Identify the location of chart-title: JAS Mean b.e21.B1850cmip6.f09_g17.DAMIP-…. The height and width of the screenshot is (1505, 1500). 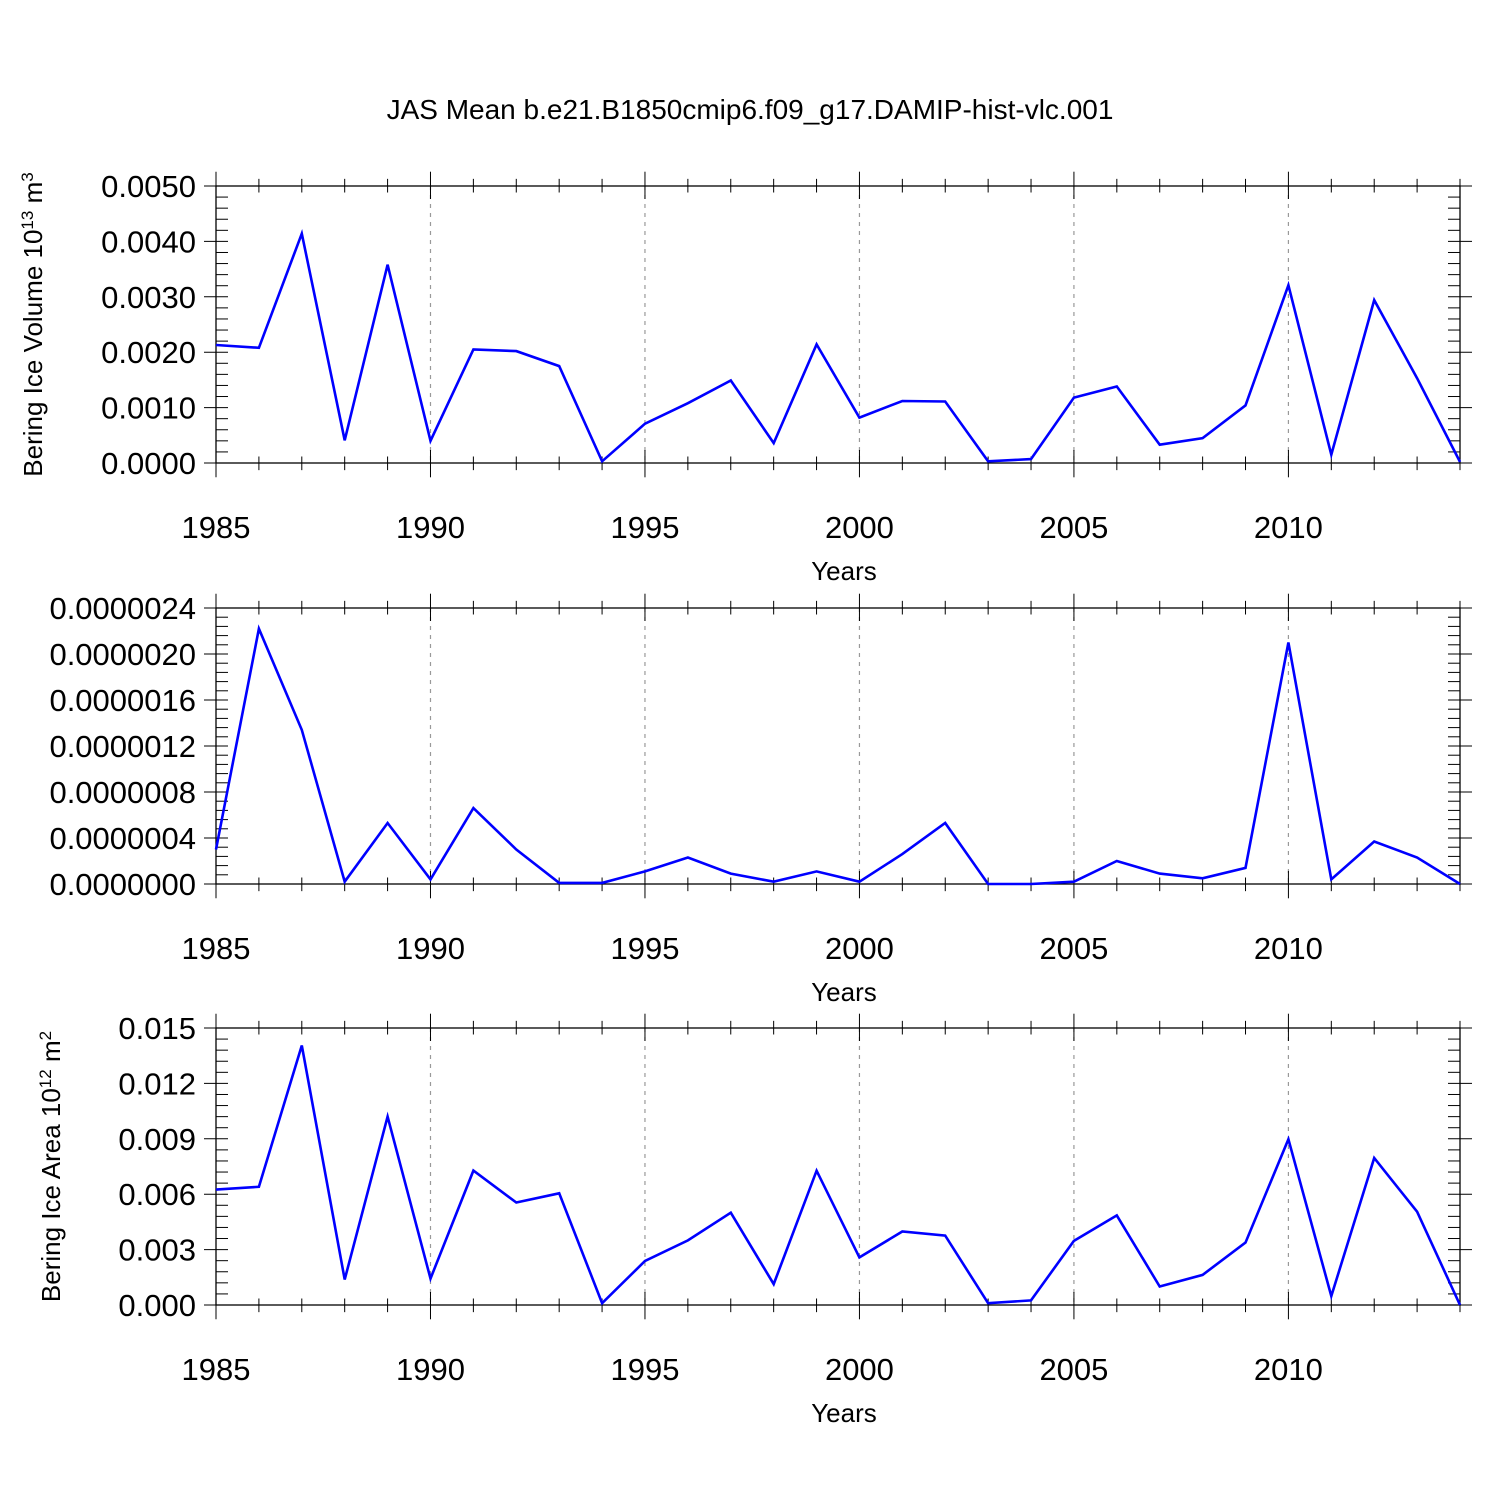
(750, 109).